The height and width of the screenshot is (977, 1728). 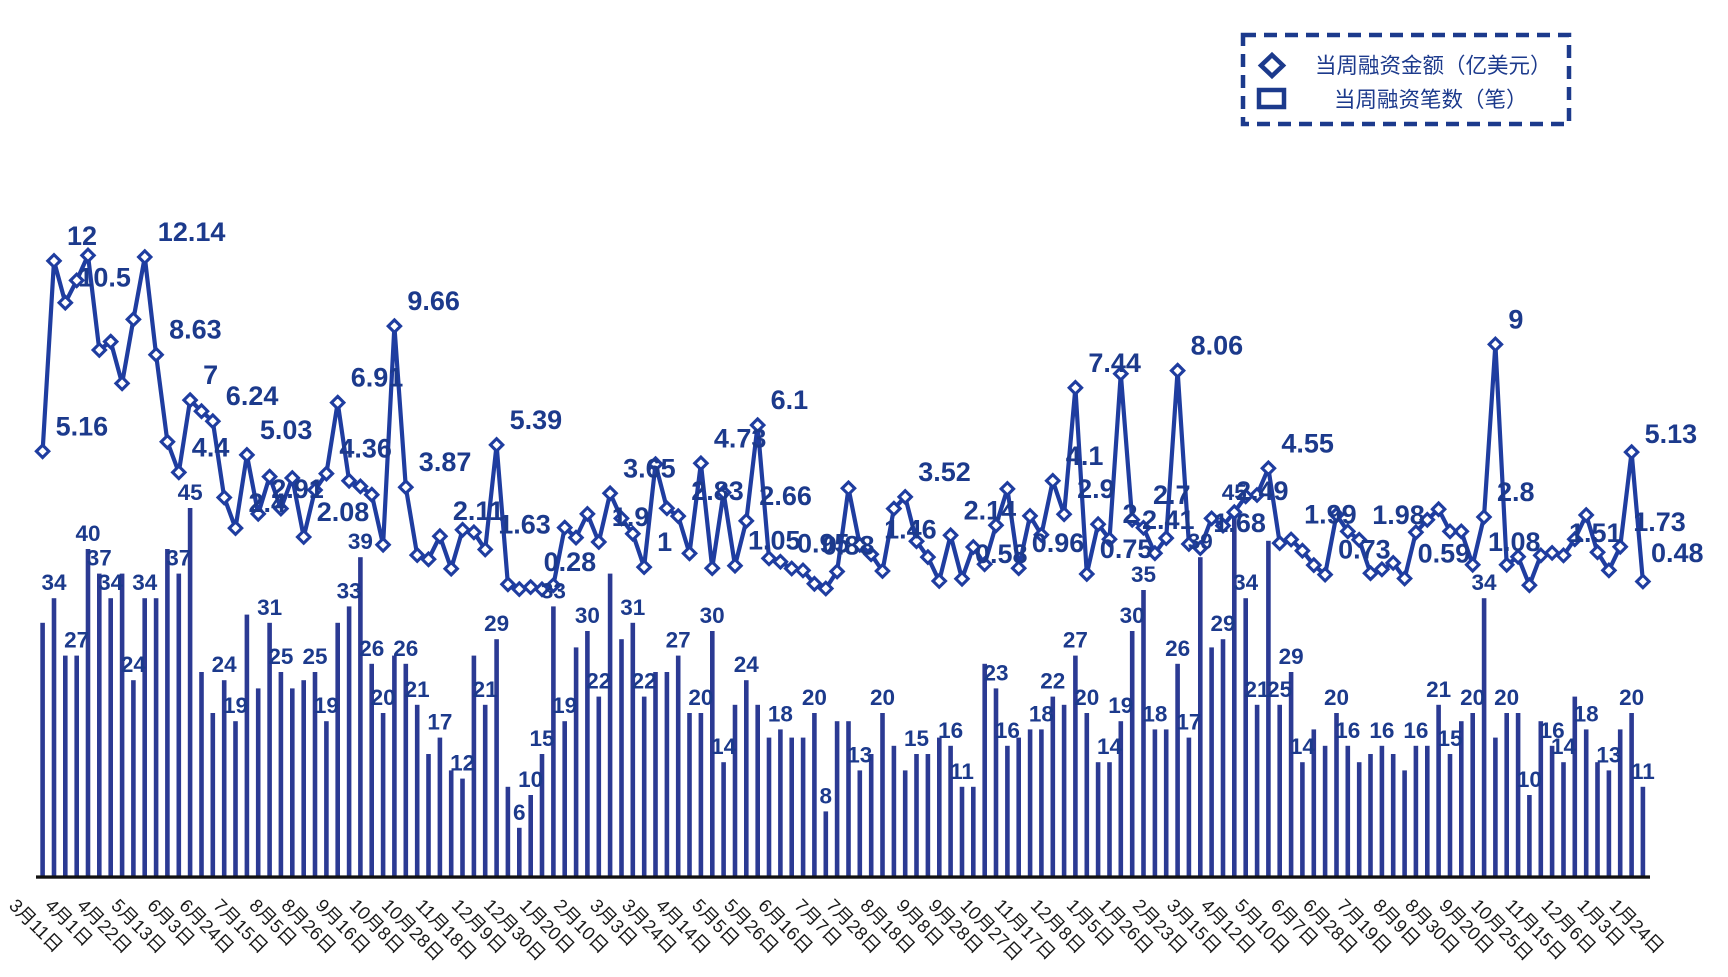 I want to click on svg-text: 6.24, so click(x=252, y=396).